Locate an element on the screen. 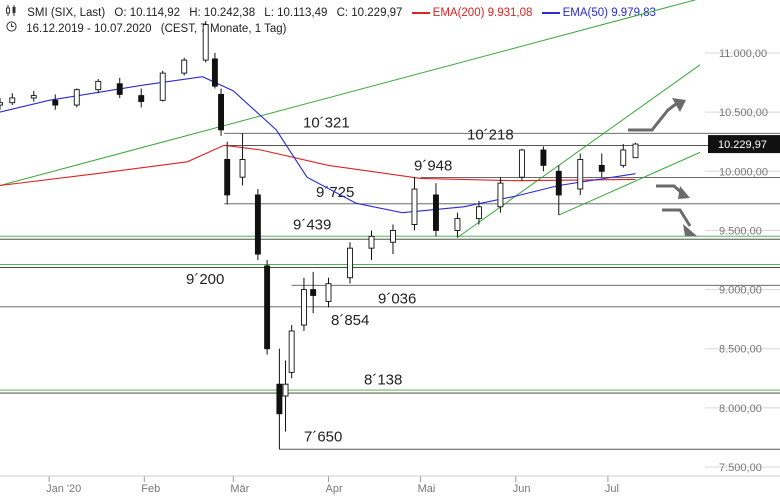  x-tick-label-6: Jul is located at coordinates (612, 489).